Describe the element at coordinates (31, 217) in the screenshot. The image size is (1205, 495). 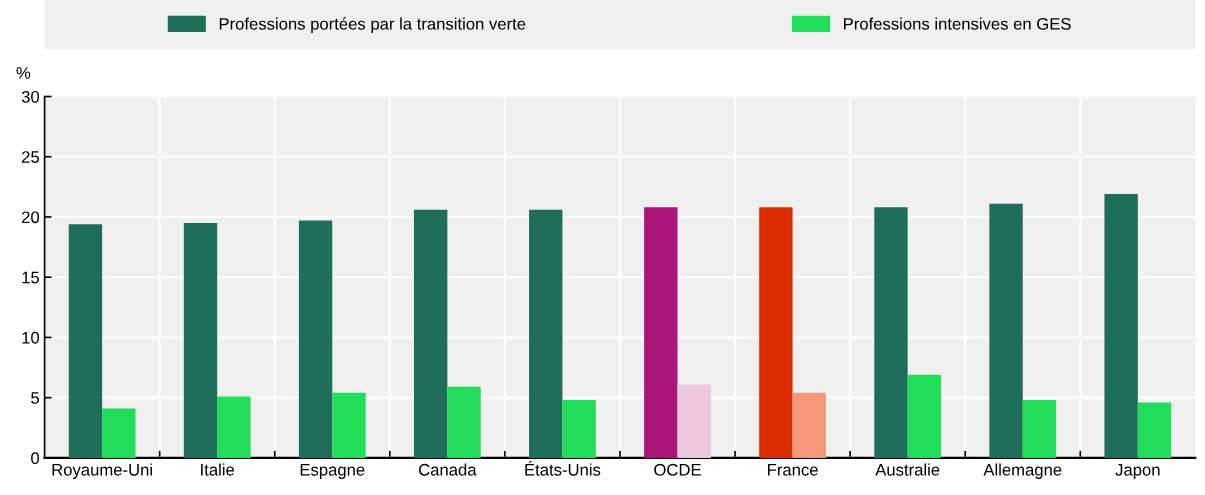
I see `y-tick-label: 20` at that location.